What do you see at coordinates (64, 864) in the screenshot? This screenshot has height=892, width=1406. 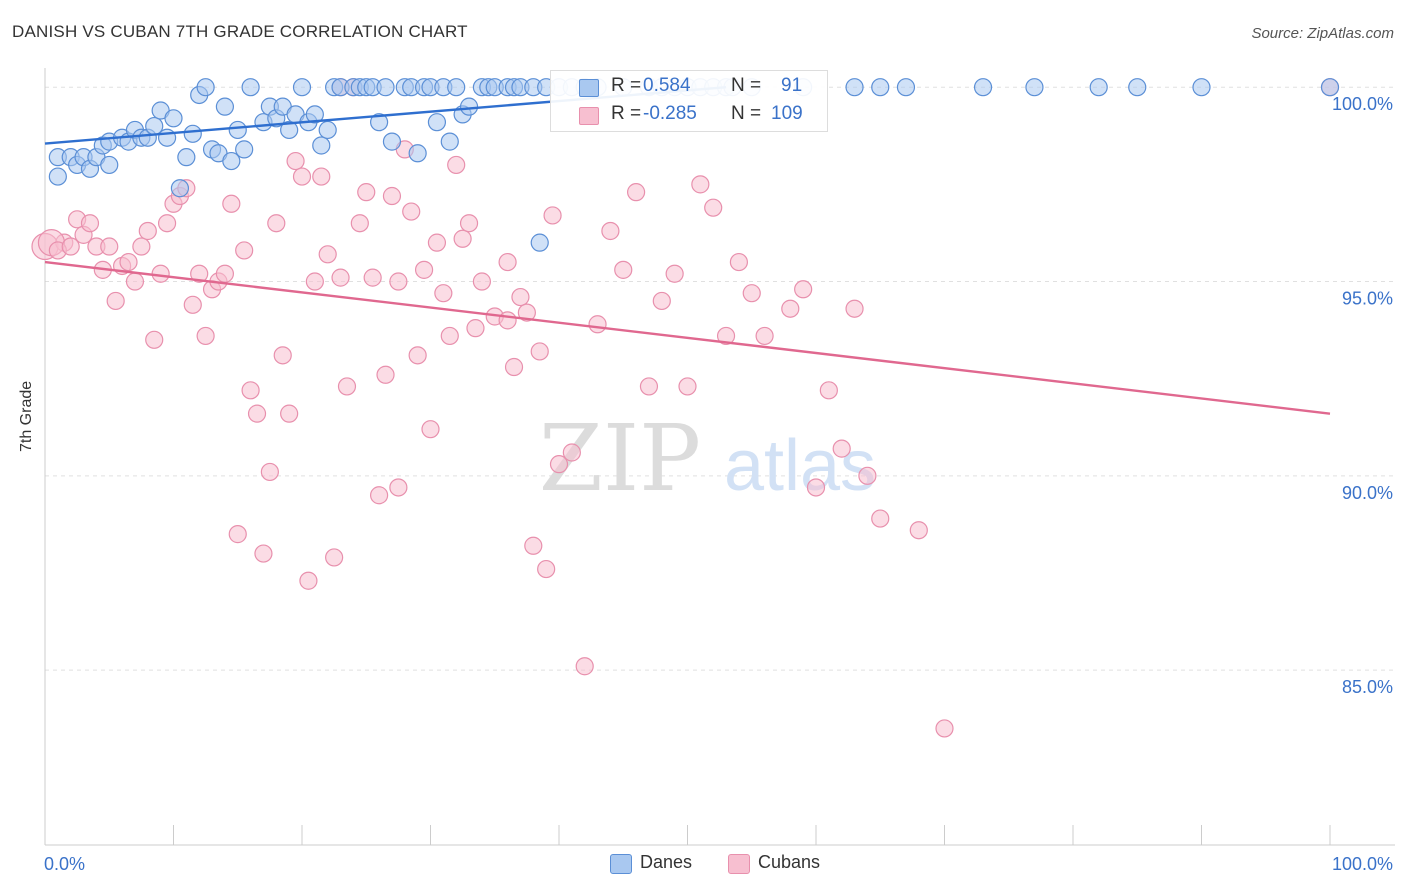 I see `x-tick-label-left: 0.0%` at bounding box center [64, 864].